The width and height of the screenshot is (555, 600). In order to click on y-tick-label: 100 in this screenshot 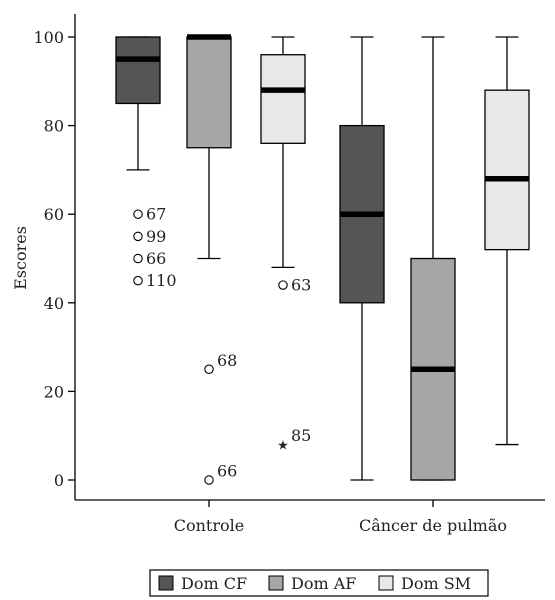, I will do `click(48, 37)`.